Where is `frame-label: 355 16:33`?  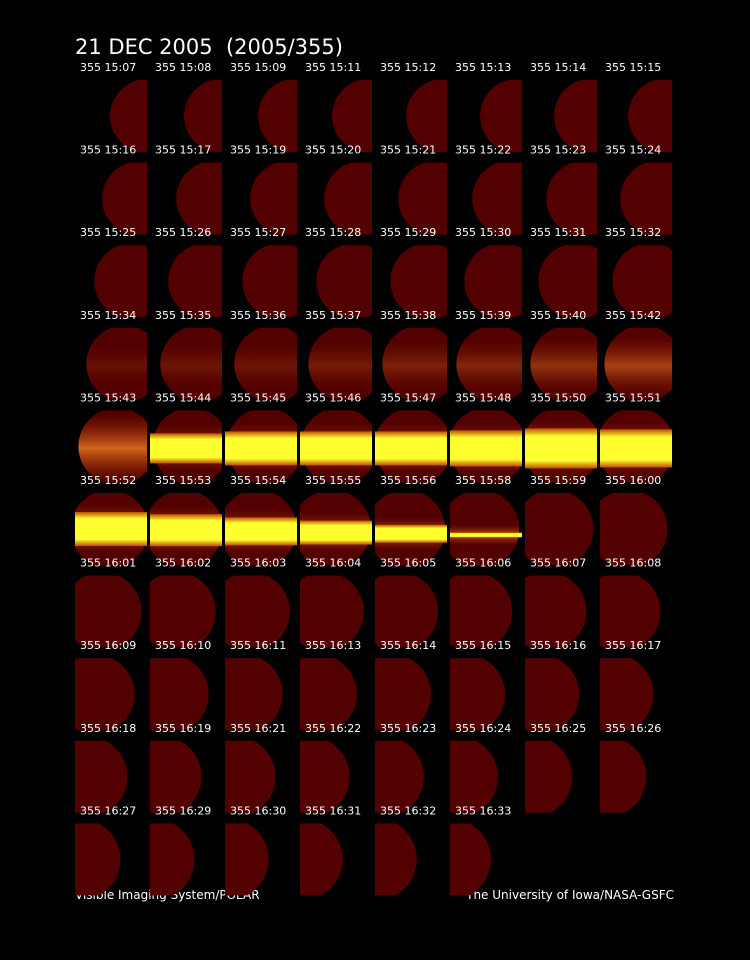 frame-label: 355 16:33 is located at coordinates (483, 810).